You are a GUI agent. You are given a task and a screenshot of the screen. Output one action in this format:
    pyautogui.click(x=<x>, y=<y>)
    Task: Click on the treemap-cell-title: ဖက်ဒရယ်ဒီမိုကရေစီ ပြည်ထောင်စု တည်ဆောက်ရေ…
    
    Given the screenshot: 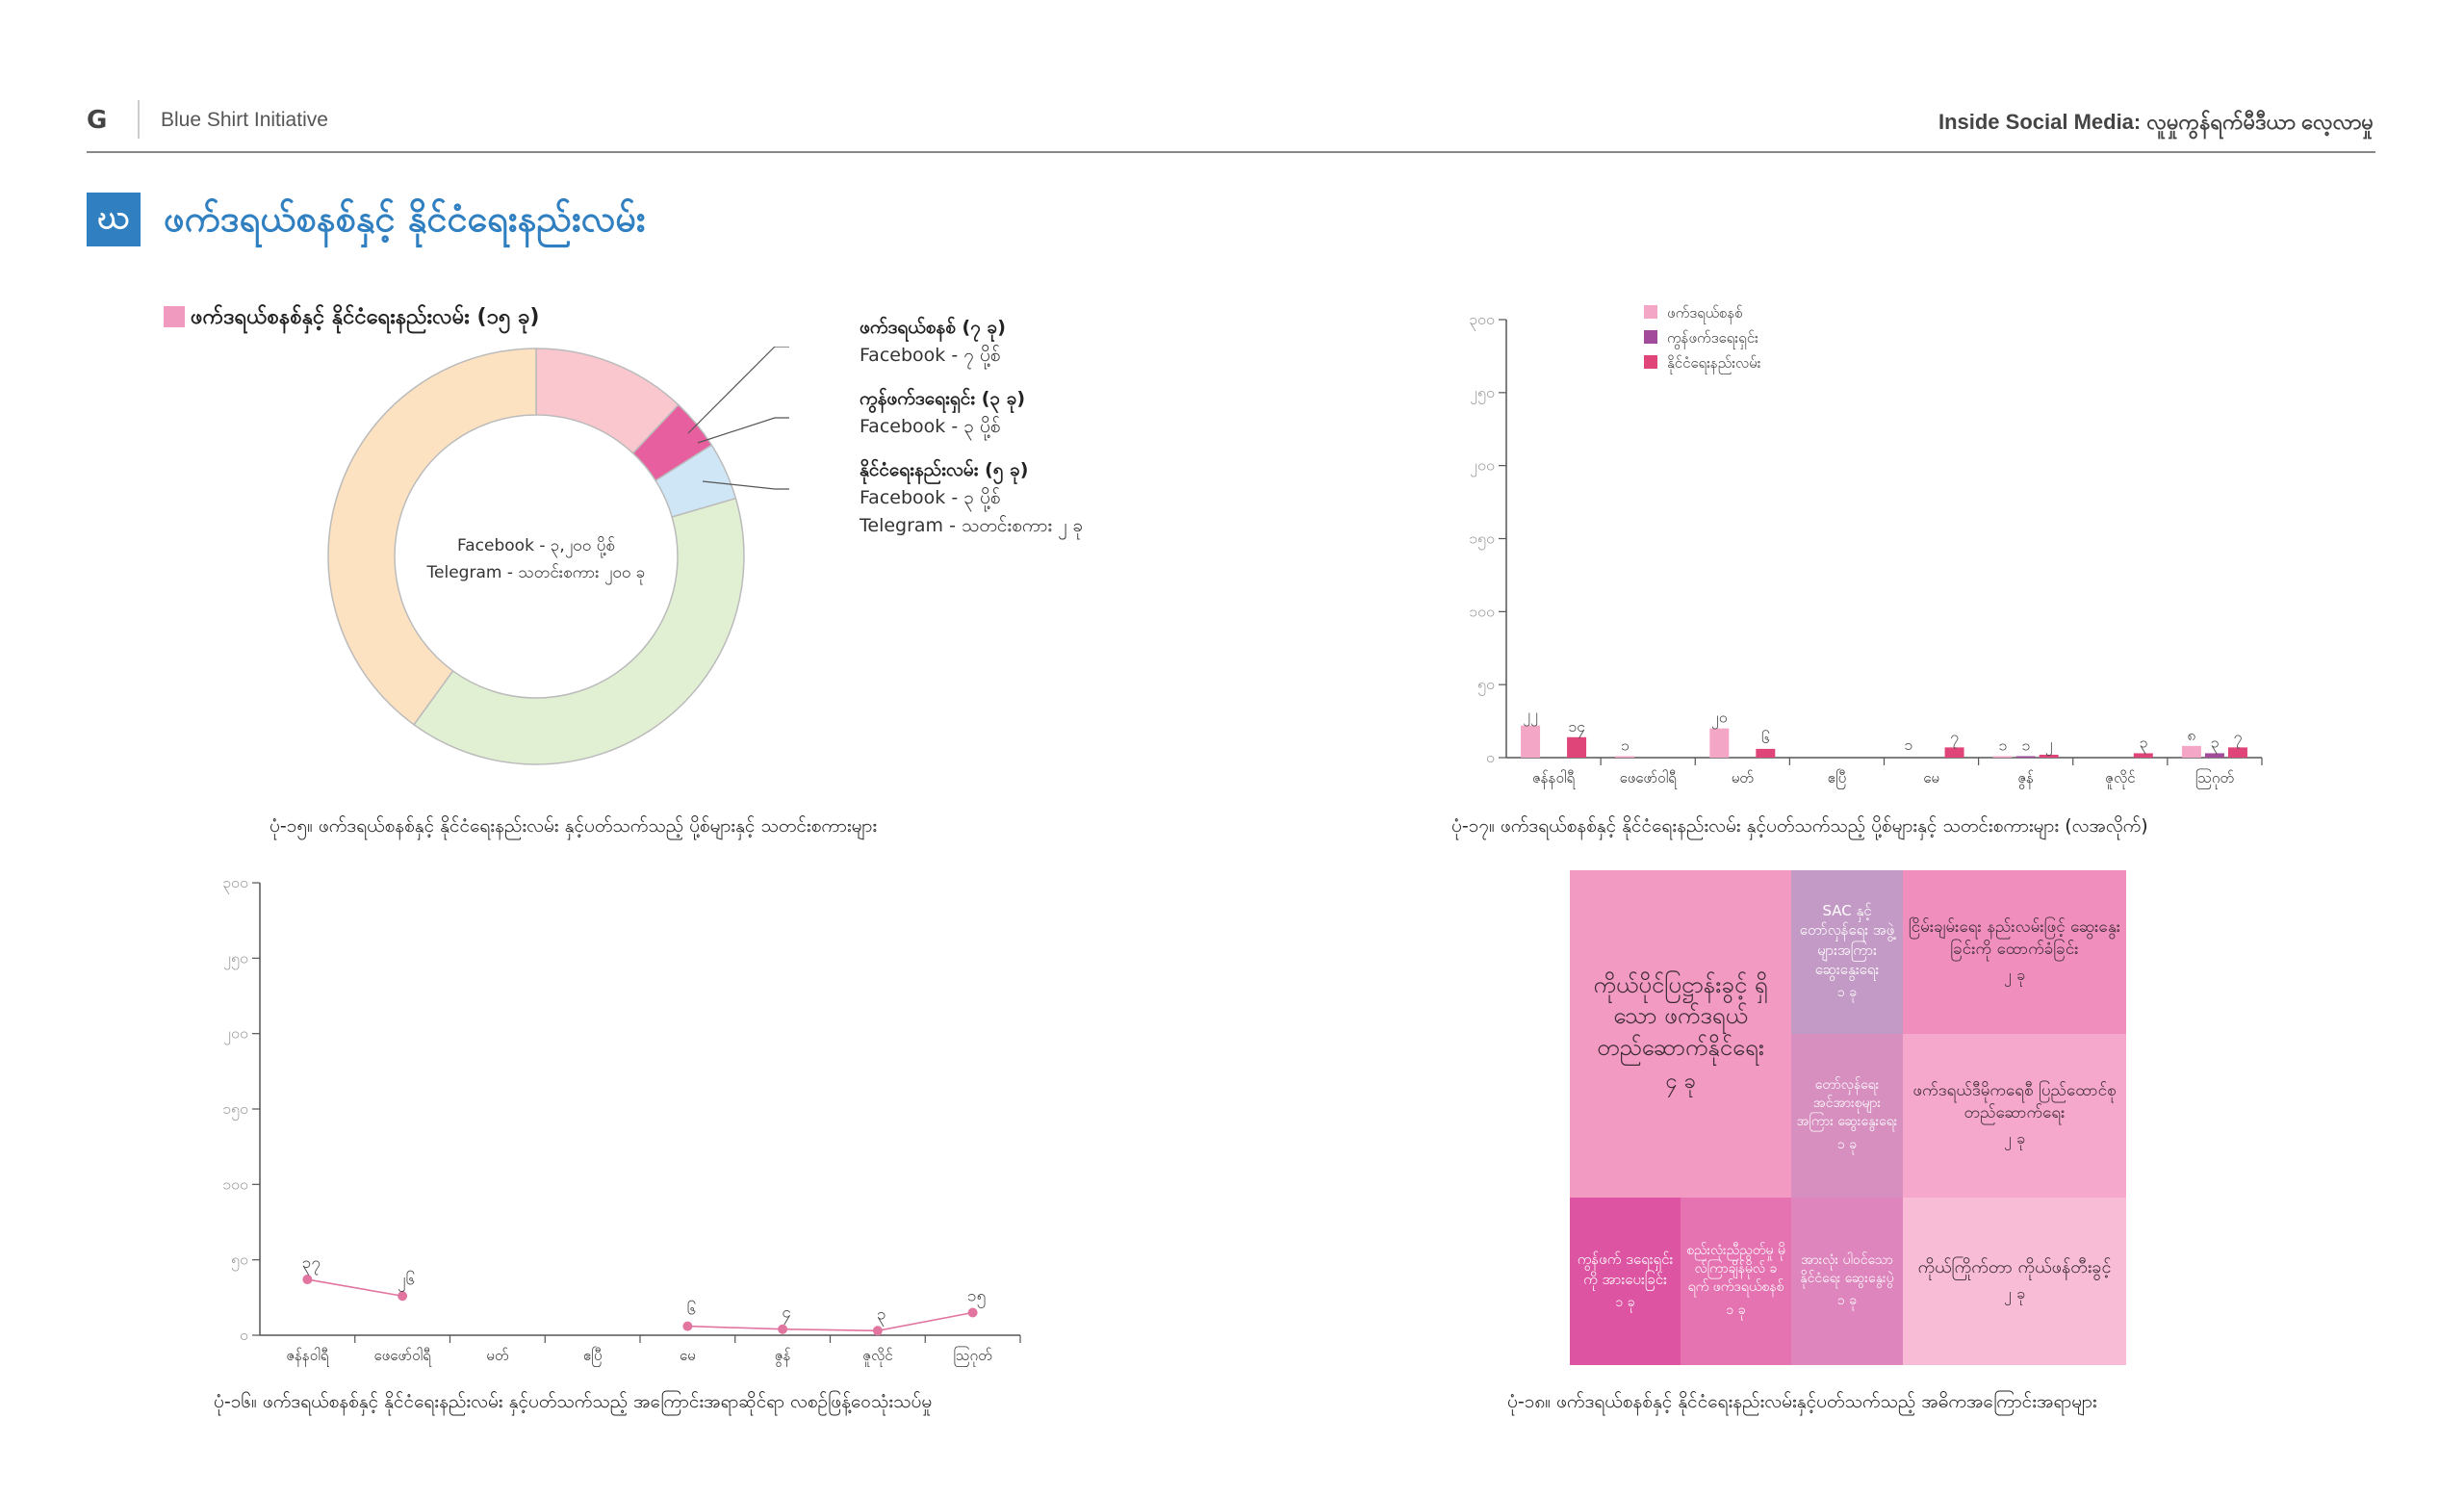 What is the action you would take?
    pyautogui.click(x=2014, y=1102)
    